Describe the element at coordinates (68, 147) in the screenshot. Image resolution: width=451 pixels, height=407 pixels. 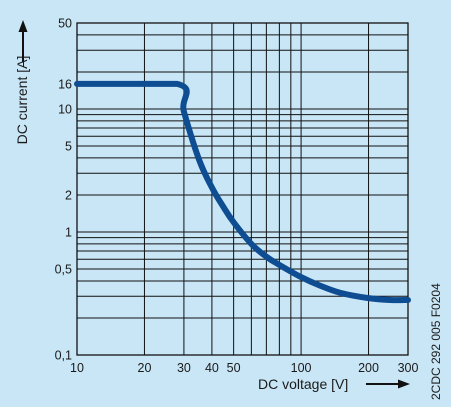
I see `y-tick-label: 5` at that location.